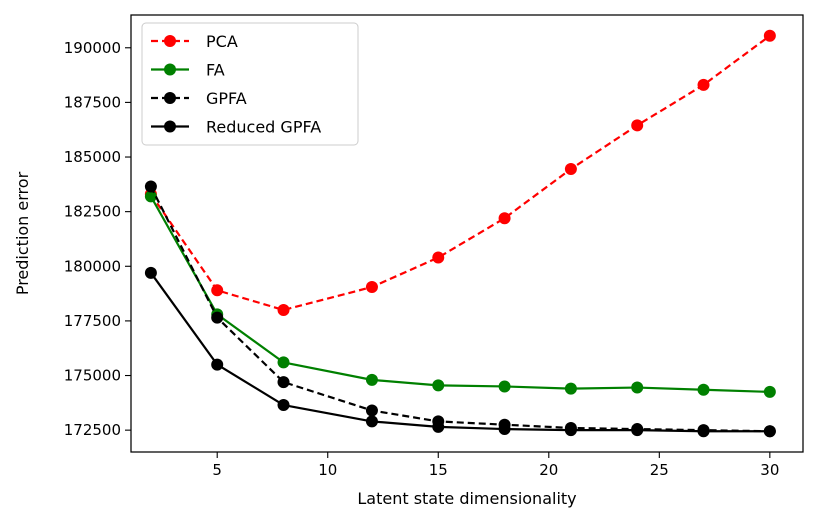 This screenshot has width=815, height=523. Describe the element at coordinates (92, 102) in the screenshot. I see `y-tick-label: 187500` at that location.